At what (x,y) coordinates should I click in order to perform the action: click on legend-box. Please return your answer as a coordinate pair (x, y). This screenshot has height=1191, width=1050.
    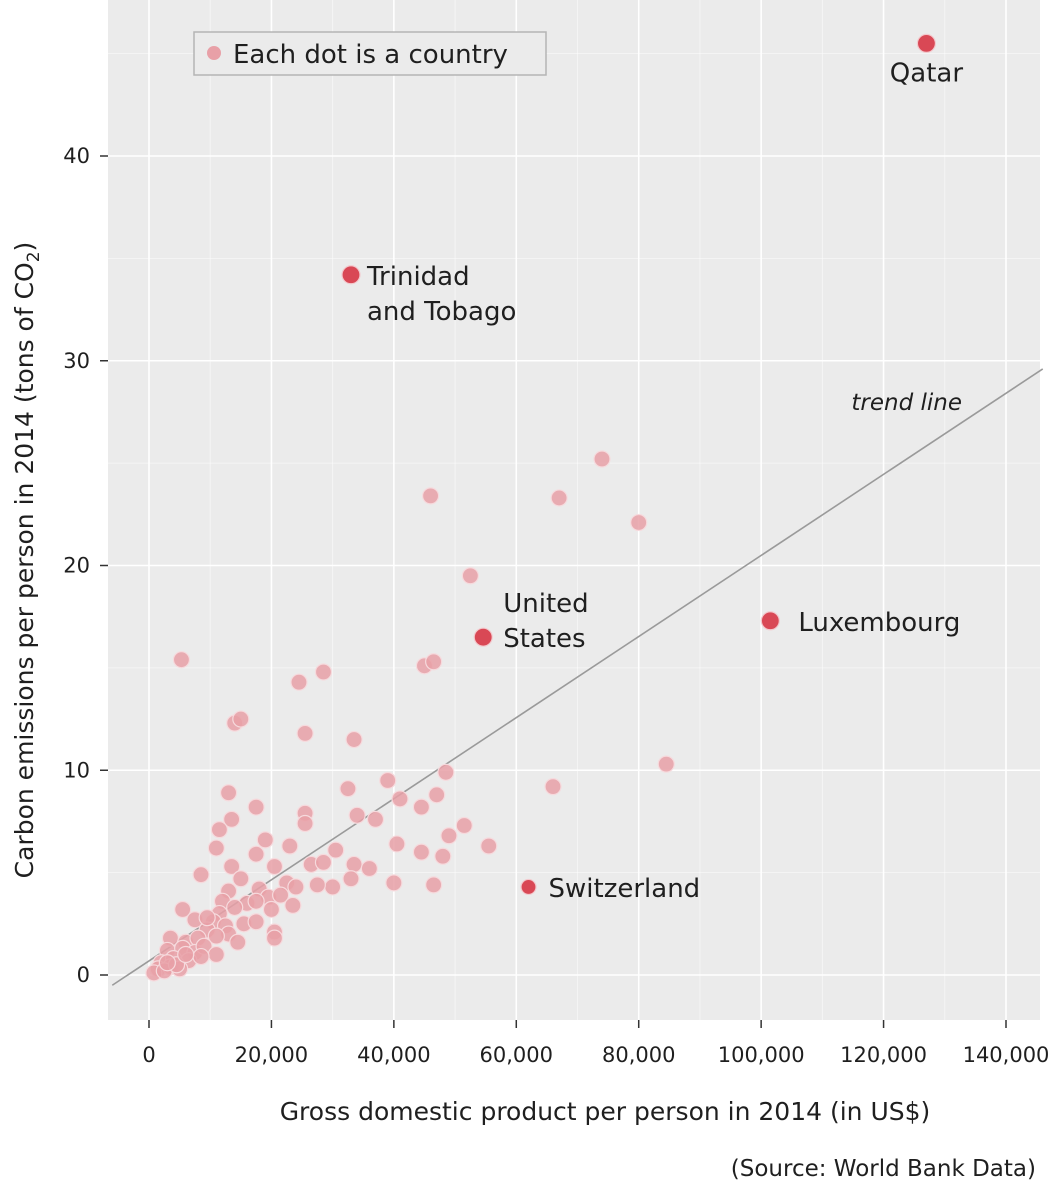
    Looking at the image, I should click on (370, 53).